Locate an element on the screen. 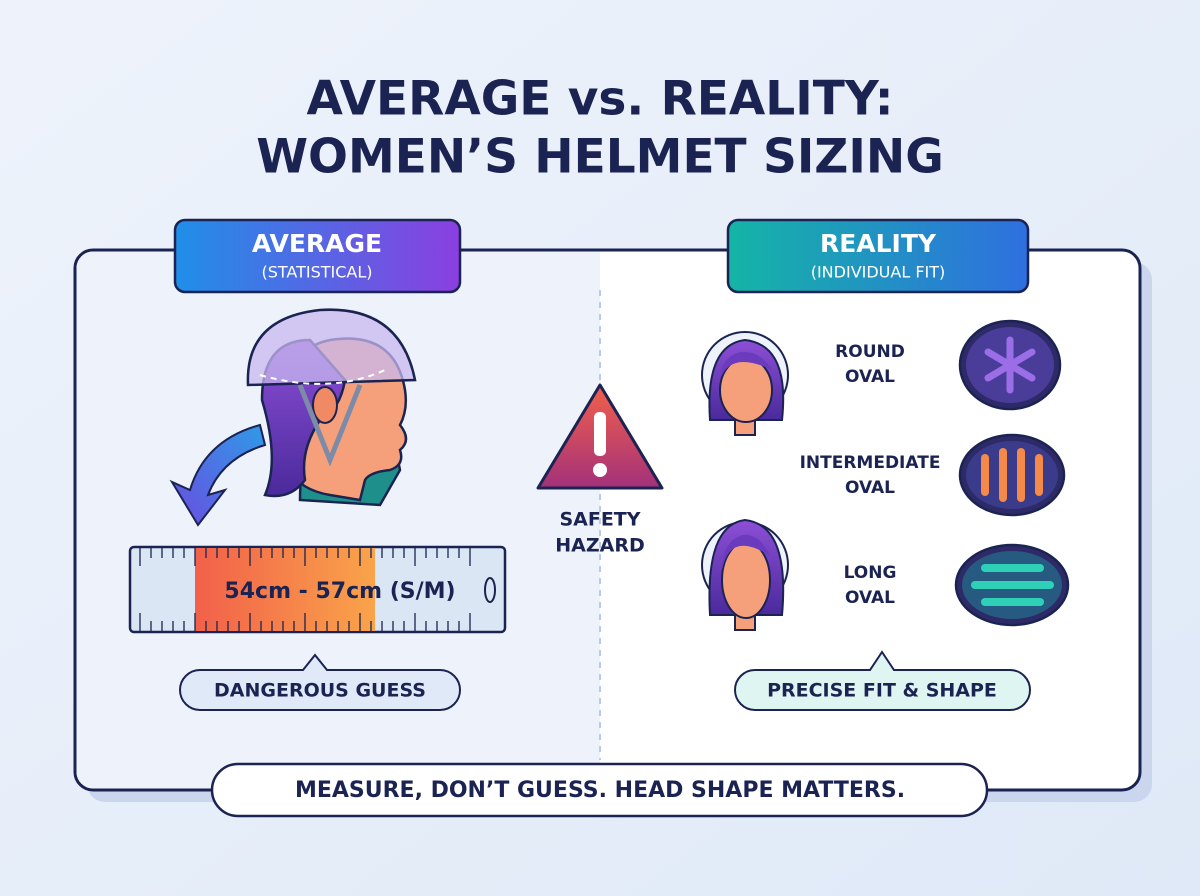 The height and width of the screenshot is (896, 1200). helmet-head-illustration is located at coordinates (331, 407).